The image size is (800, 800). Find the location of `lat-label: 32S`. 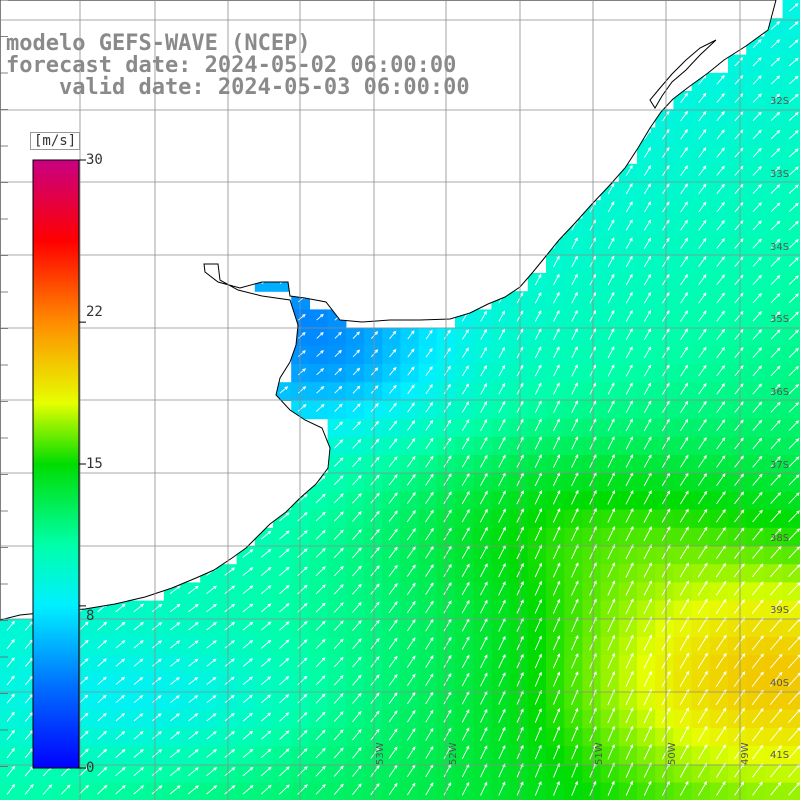

lat-label: 32S is located at coordinates (779, 101).